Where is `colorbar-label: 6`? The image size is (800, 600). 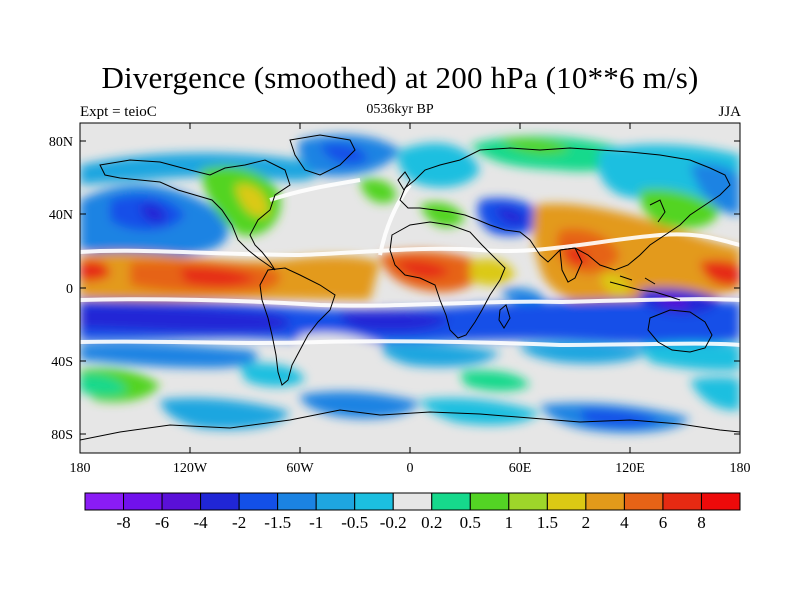 colorbar-label: 6 is located at coordinates (663, 522).